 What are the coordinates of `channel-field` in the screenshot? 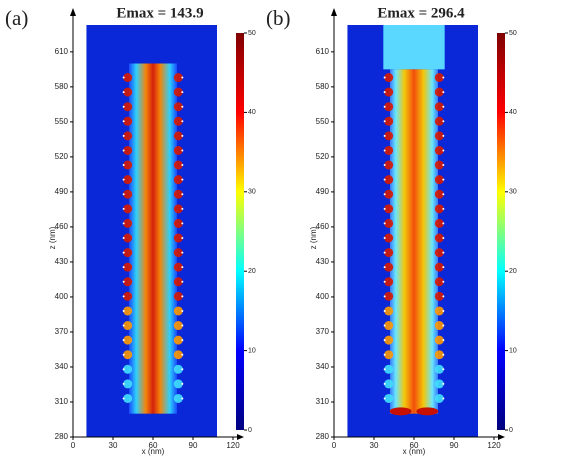 It's located at (414, 241).